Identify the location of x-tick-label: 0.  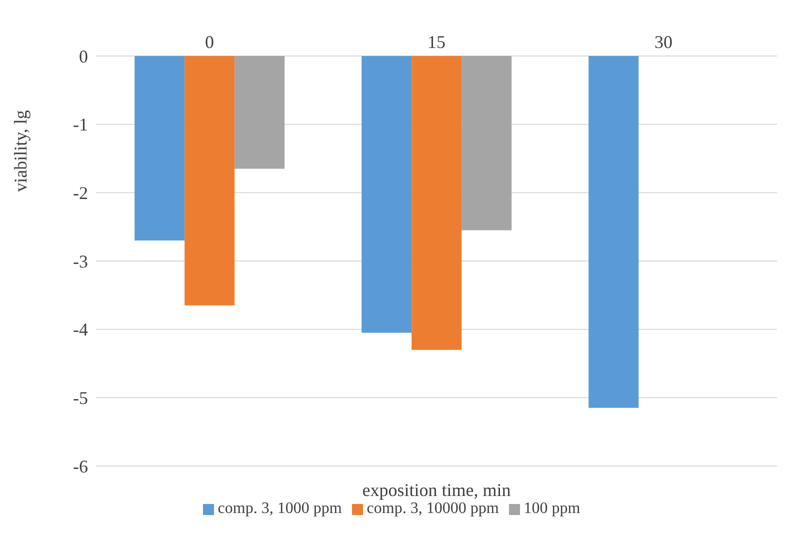
(209, 42).